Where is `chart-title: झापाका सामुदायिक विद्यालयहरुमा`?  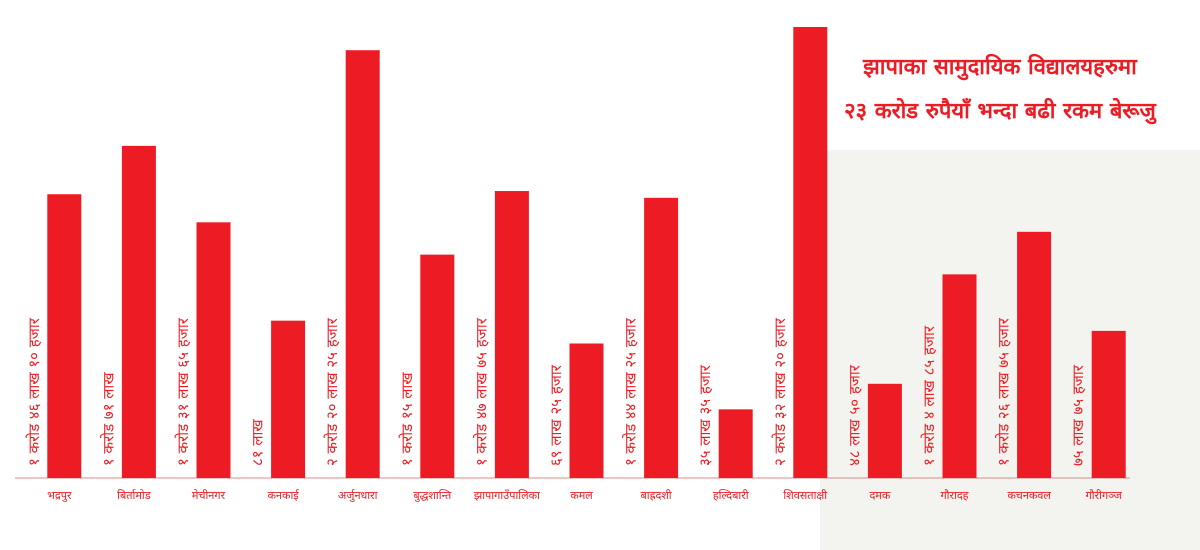
chart-title: झापाका सामुदायिक विद्यालयहरुमा is located at coordinates (1000, 67).